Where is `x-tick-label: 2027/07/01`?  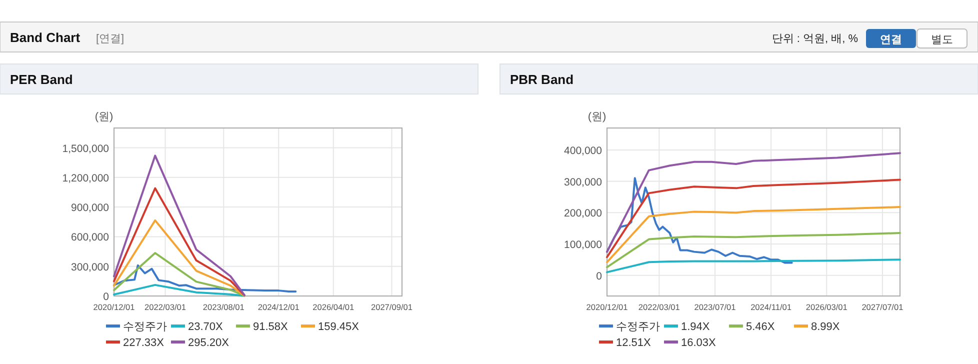
x-tick-label: 2027/07/01 is located at coordinates (883, 307).